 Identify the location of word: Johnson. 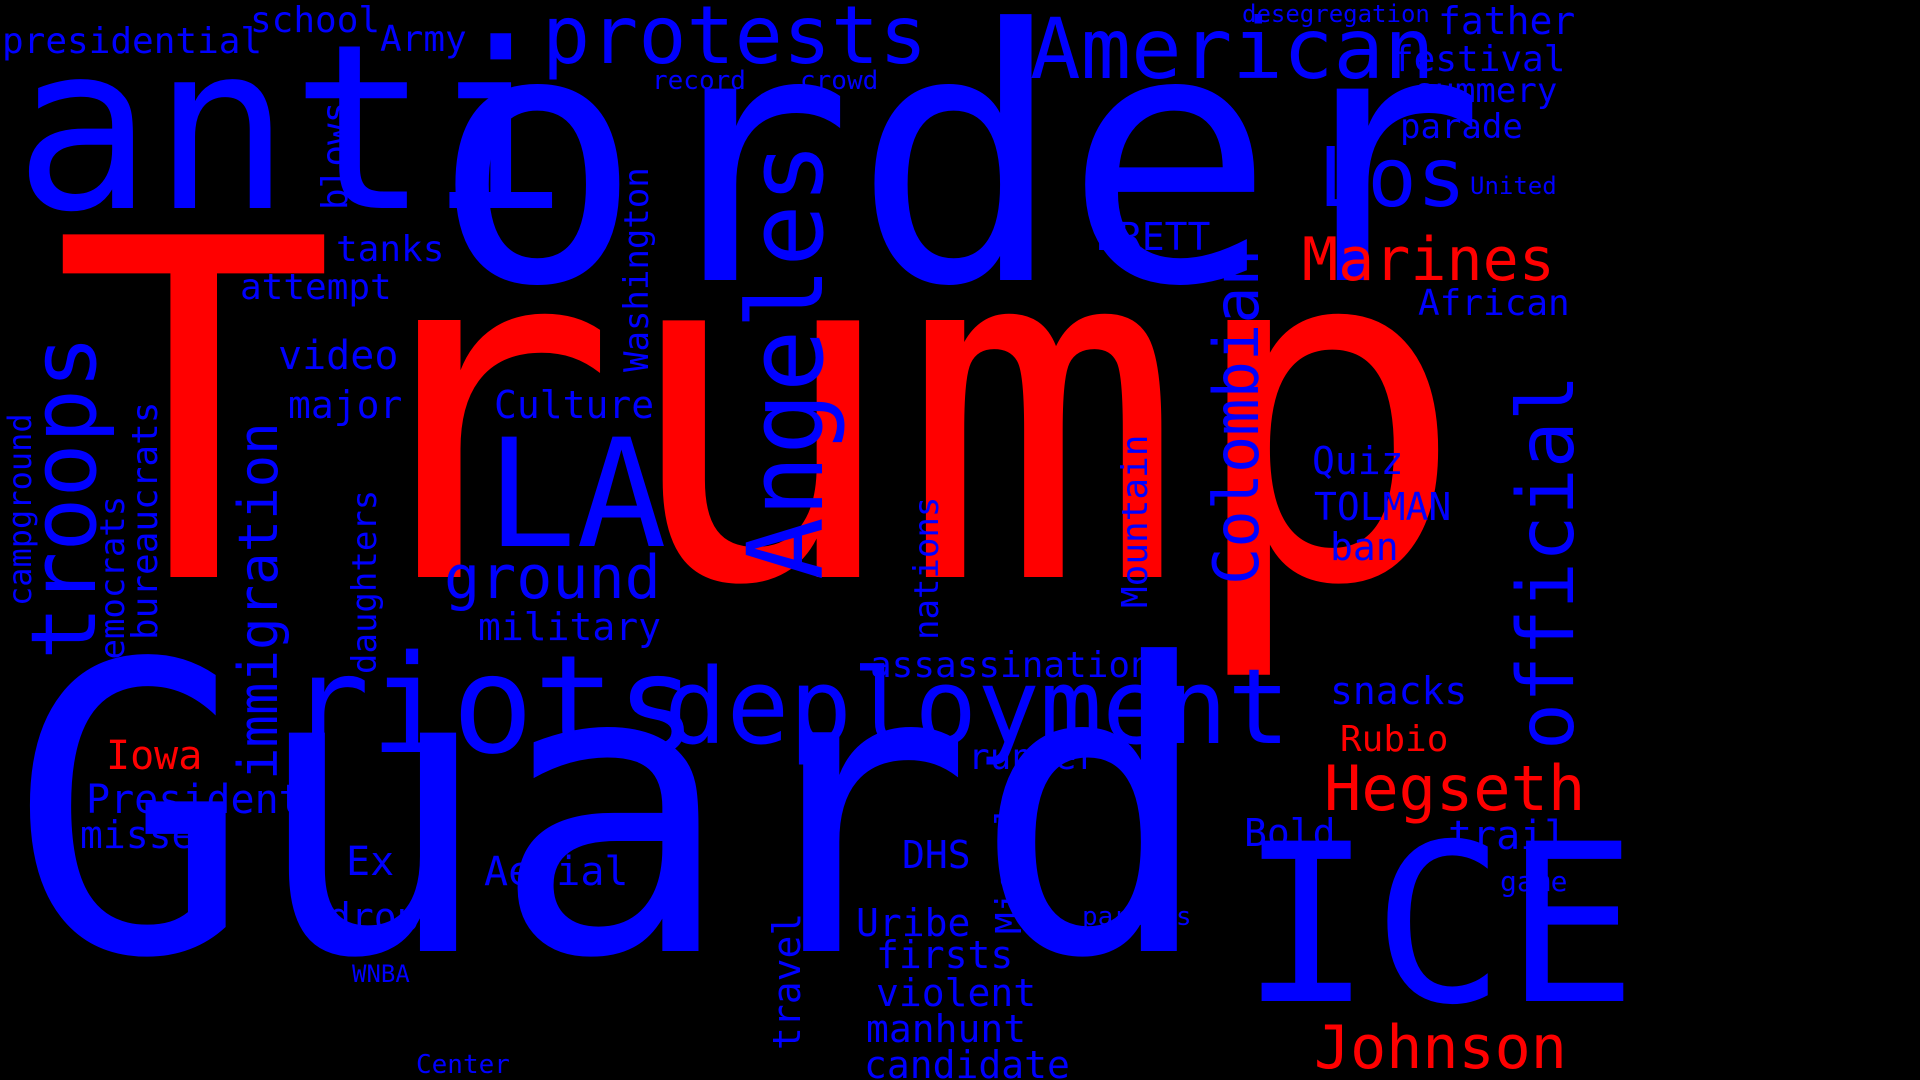
(1440, 1046).